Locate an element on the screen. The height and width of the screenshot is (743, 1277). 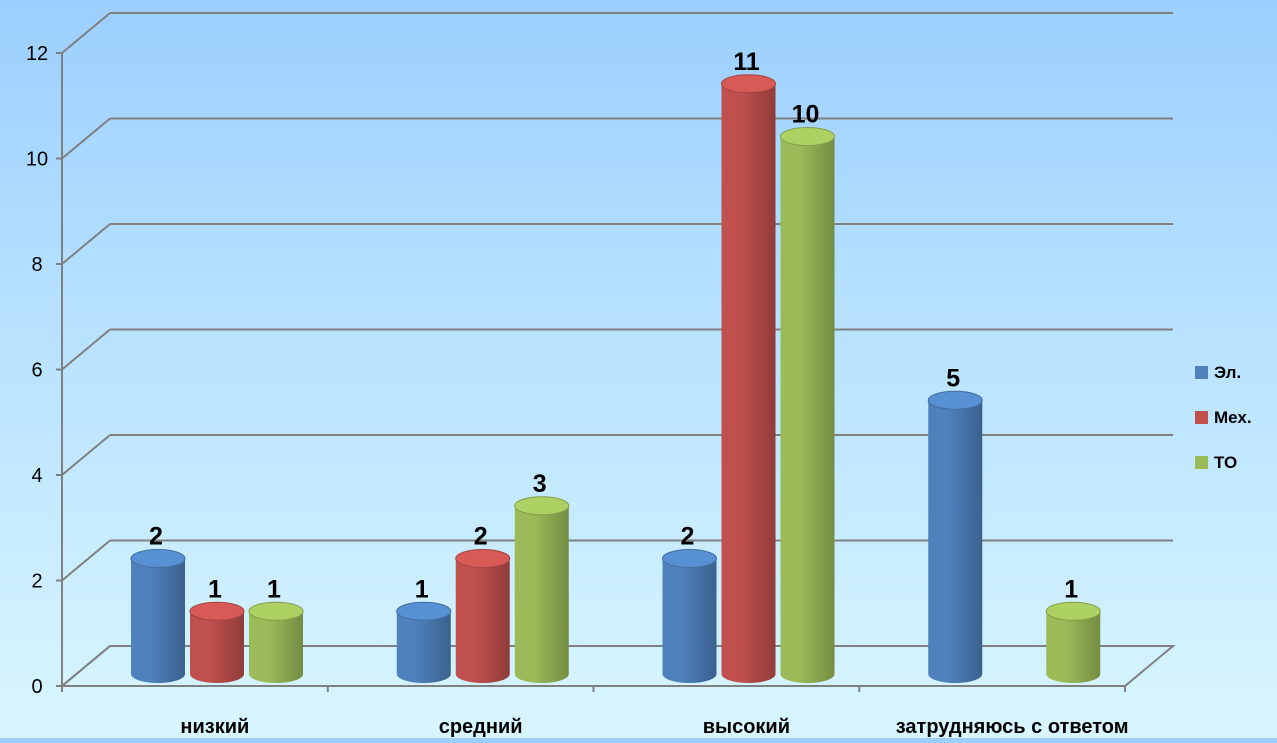
legend-label: Мех. is located at coordinates (1233, 417).